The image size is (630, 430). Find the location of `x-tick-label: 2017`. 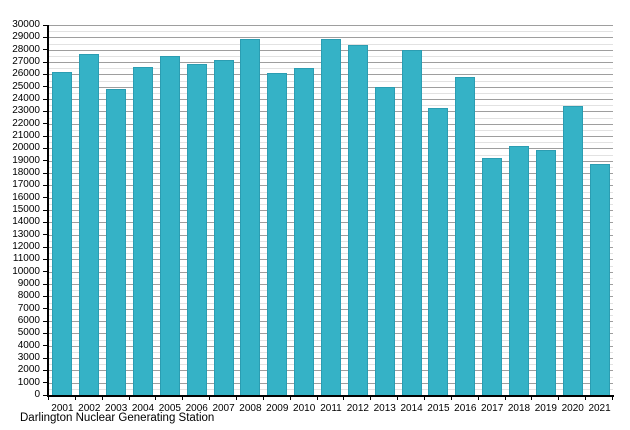

x-tick-label: 2017 is located at coordinates (492, 408).